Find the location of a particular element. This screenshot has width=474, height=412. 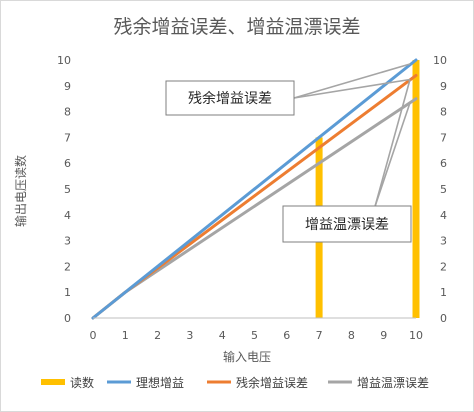

x-tick-2: 2 is located at coordinates (157, 335).